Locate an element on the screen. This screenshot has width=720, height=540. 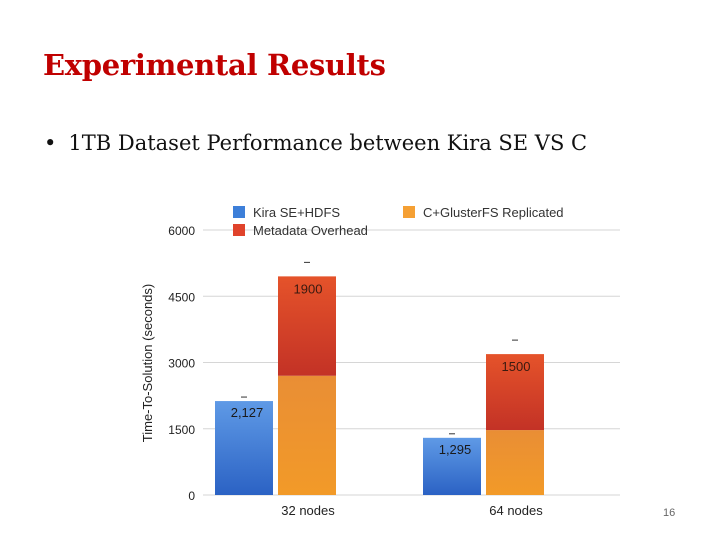
y-axis-label: Time-To-Solution (seconds) is located at coordinates (147, 363).